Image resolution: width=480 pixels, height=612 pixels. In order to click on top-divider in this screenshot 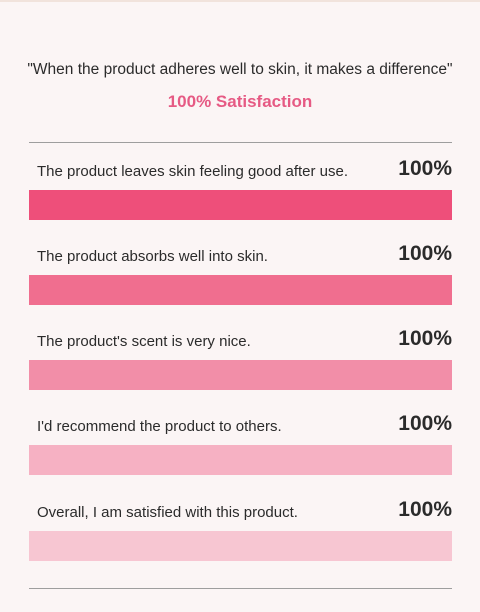, I will do `click(240, 142)`.